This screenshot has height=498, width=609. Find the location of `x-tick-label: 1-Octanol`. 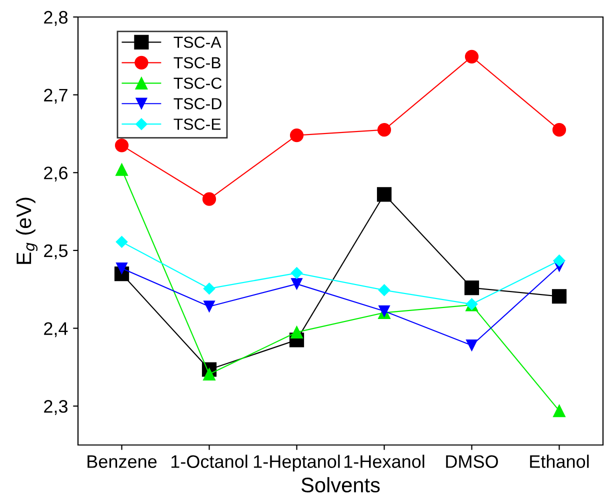

x-tick-label: 1-Octanol is located at coordinates (209, 461).